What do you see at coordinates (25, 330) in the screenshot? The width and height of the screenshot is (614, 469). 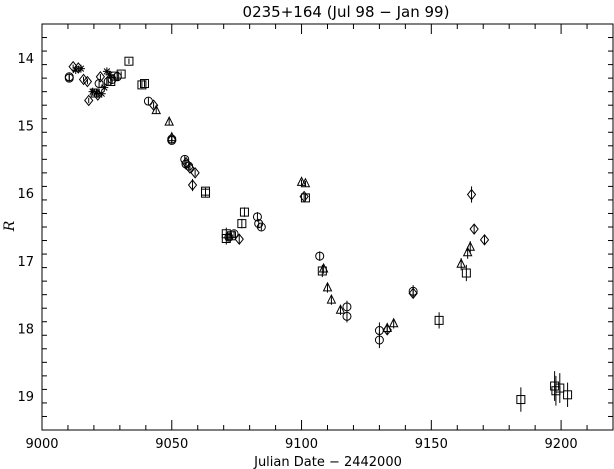 I see `y-tick-label: 18` at bounding box center [25, 330].